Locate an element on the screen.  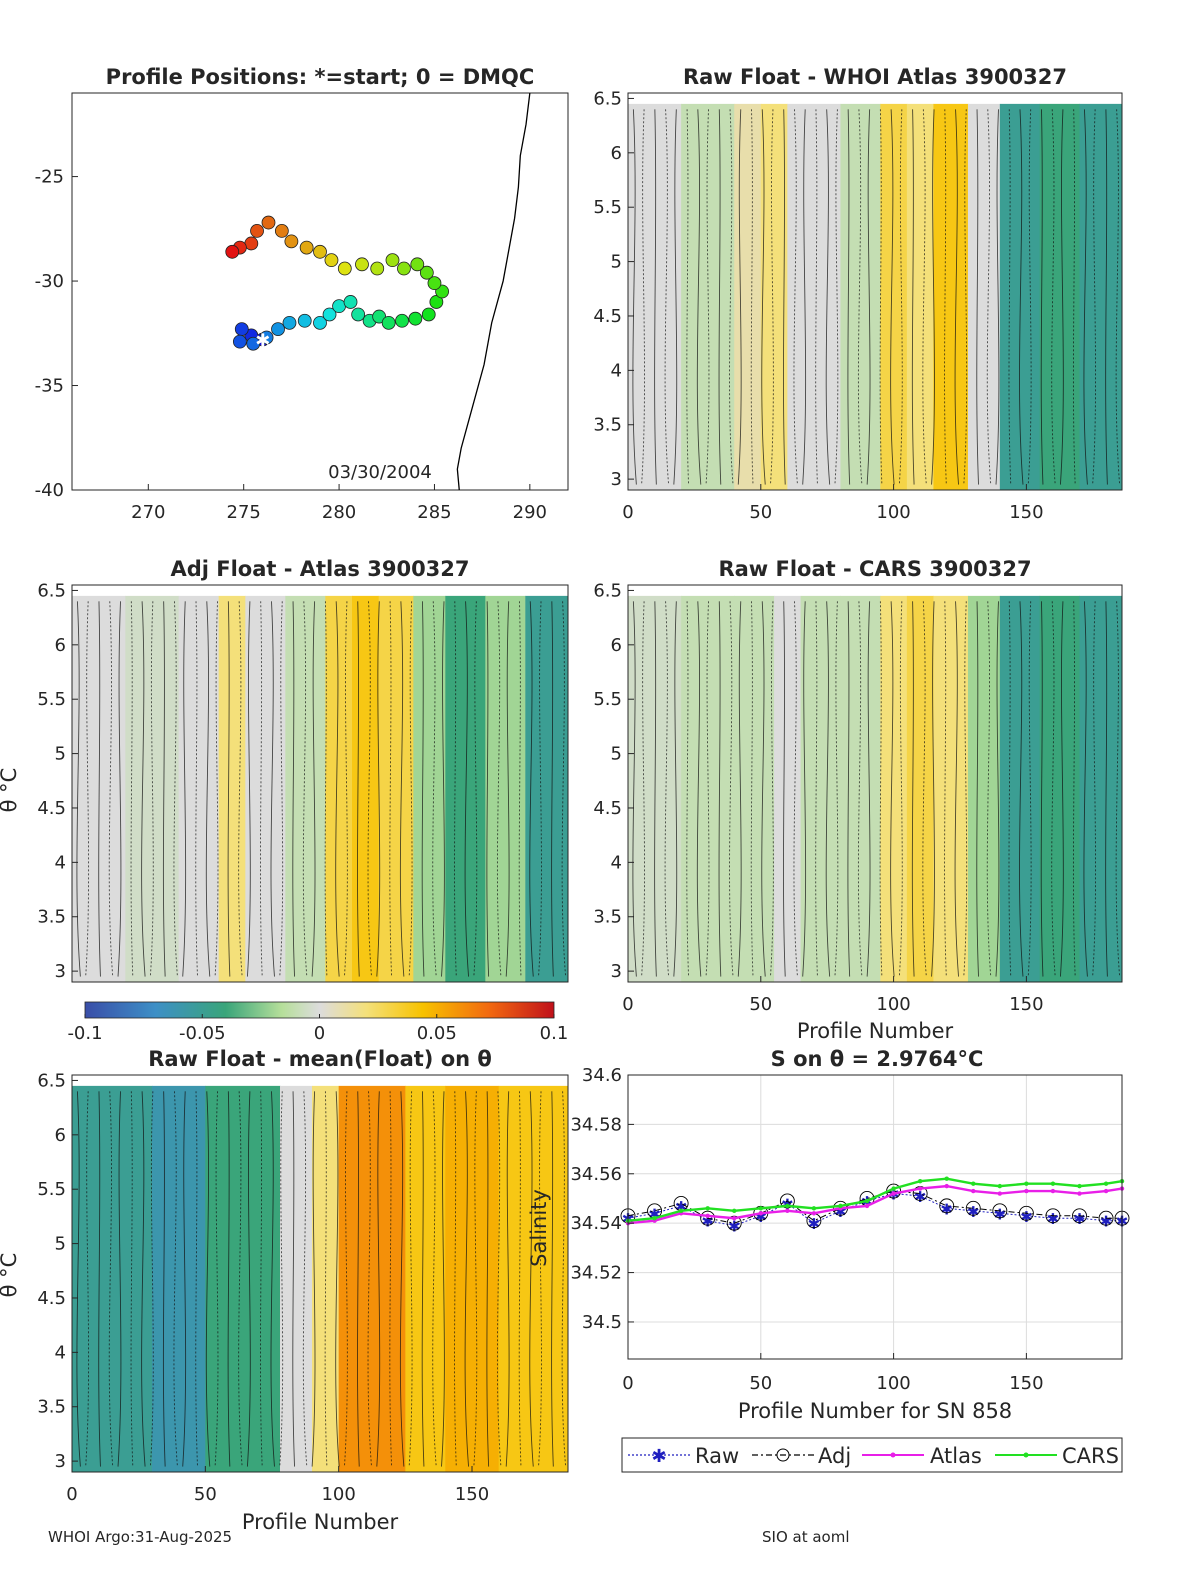
legend-raw-marker: ✱ is located at coordinates (658, 1456).